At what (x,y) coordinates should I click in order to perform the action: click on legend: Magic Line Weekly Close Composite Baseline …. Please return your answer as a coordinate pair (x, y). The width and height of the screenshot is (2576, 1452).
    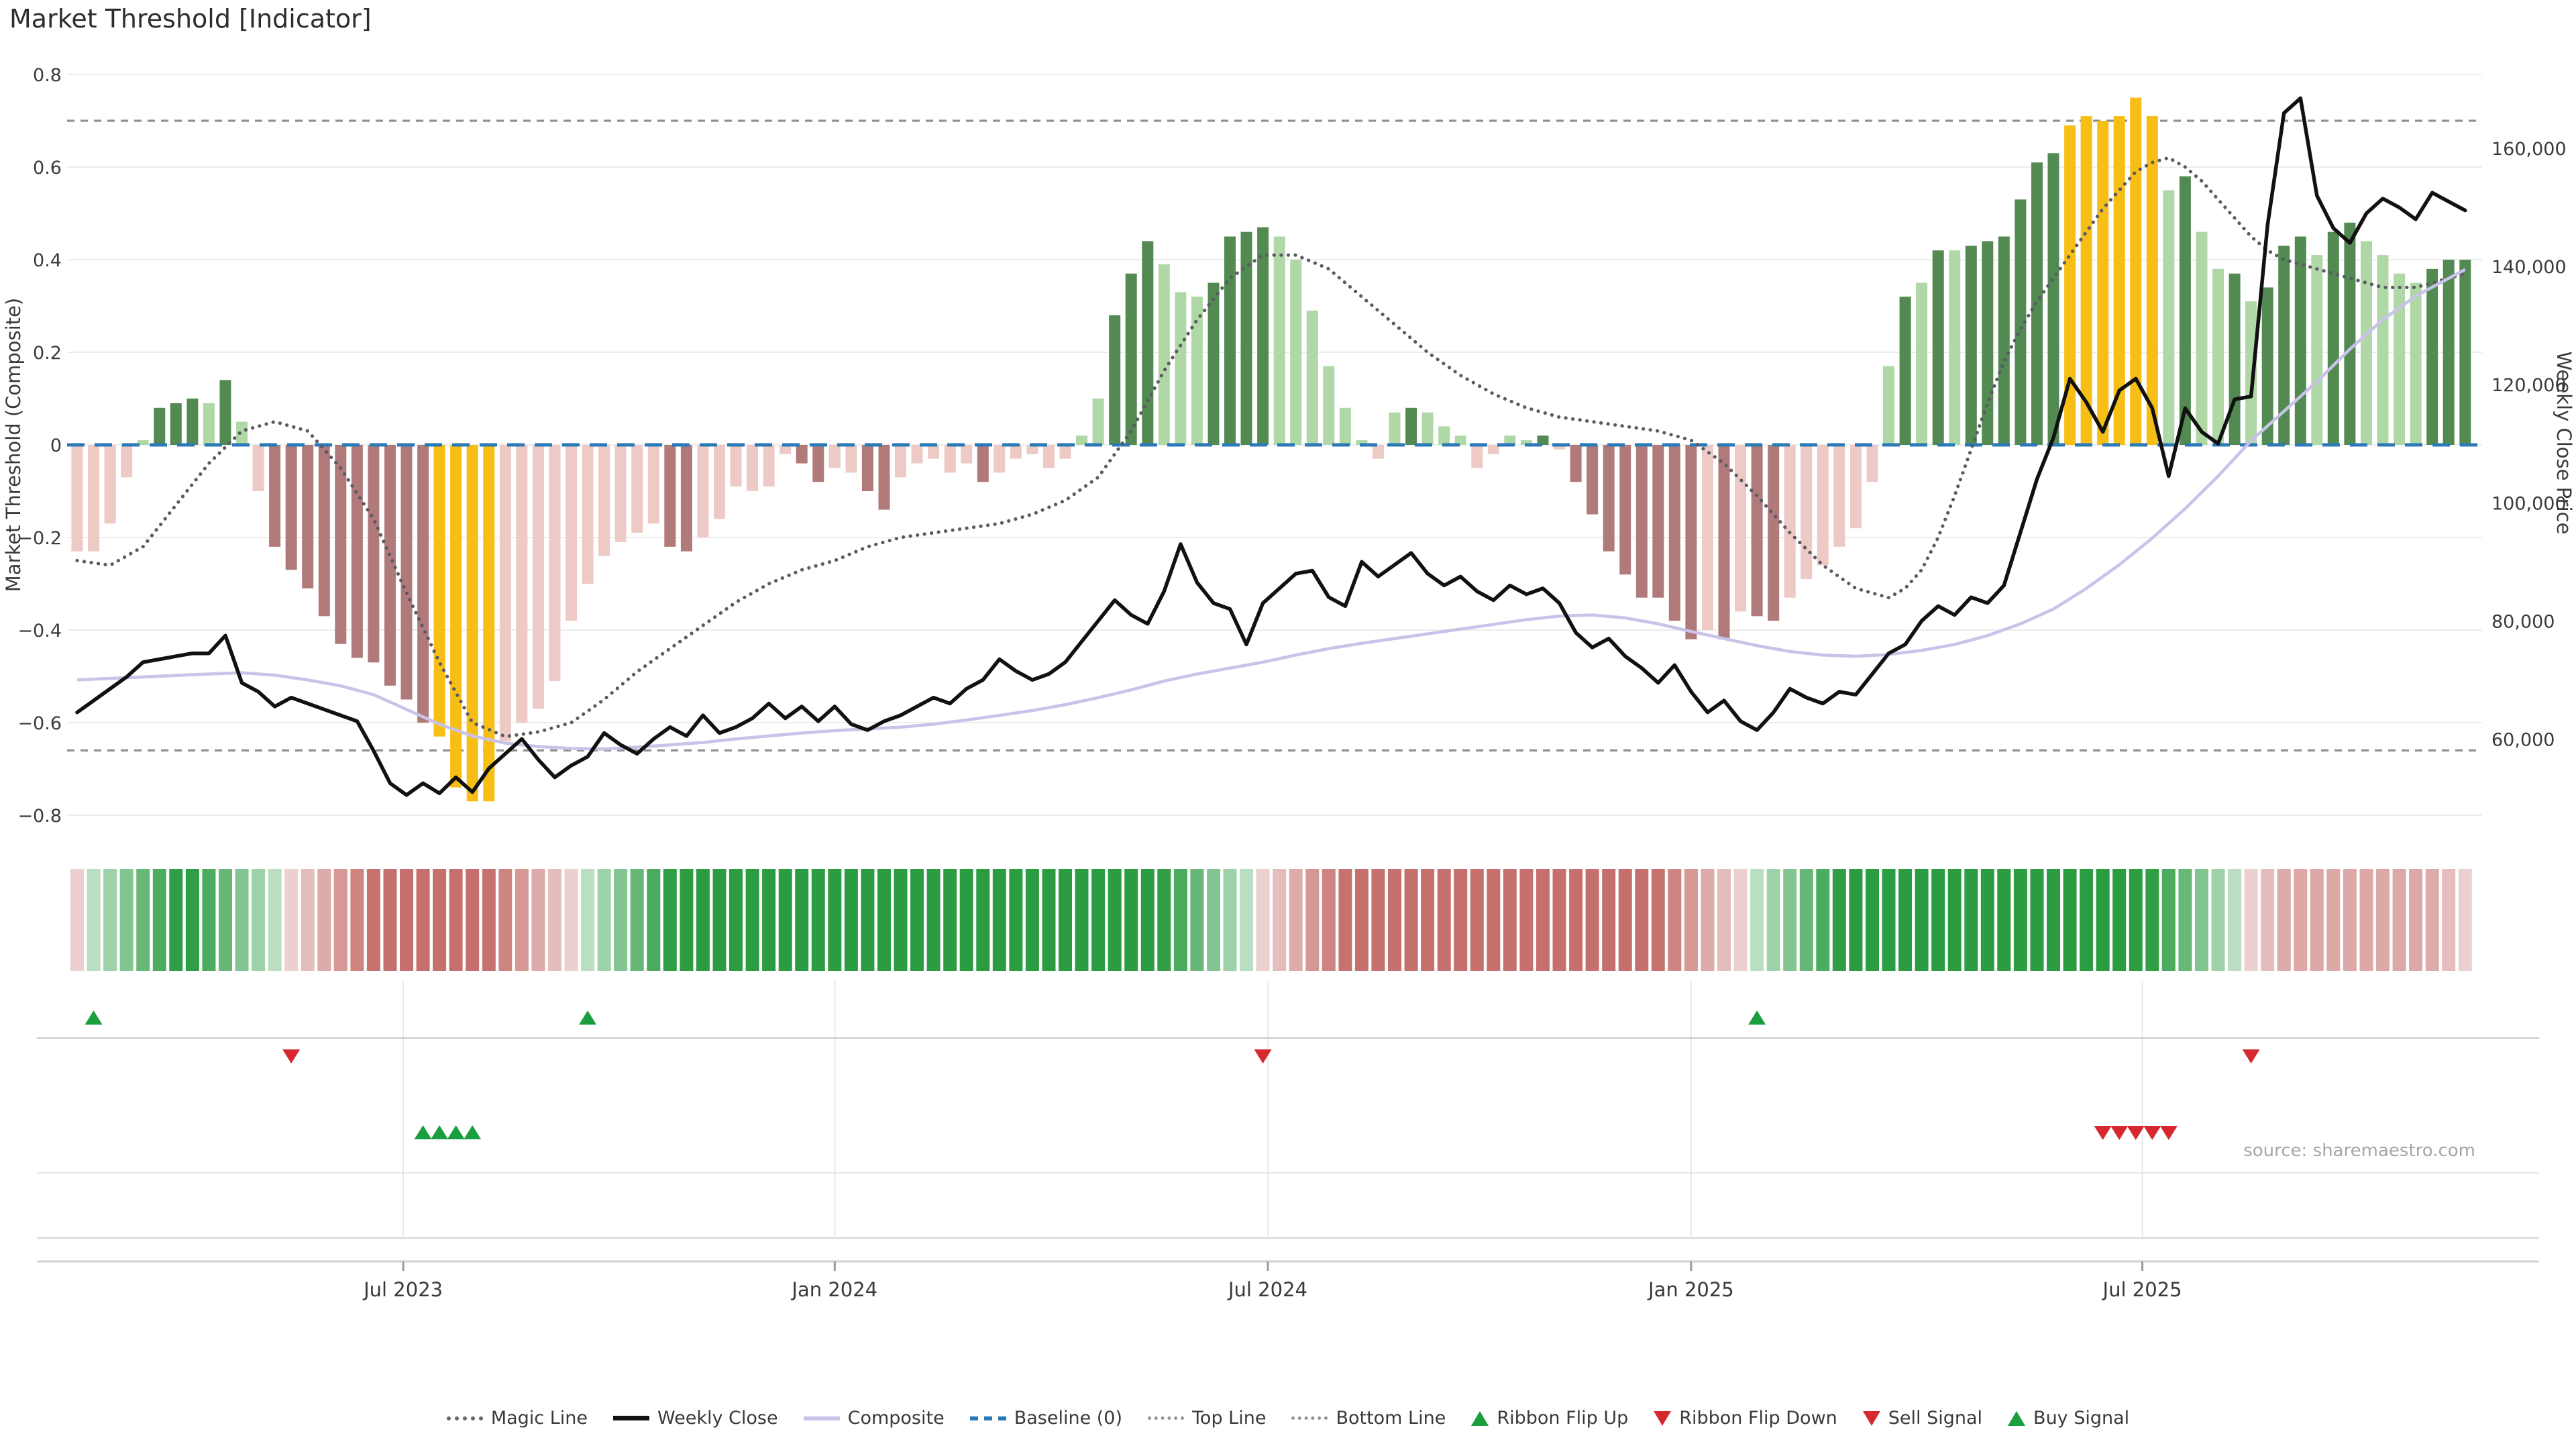
    Looking at the image, I should click on (1288, 1419).